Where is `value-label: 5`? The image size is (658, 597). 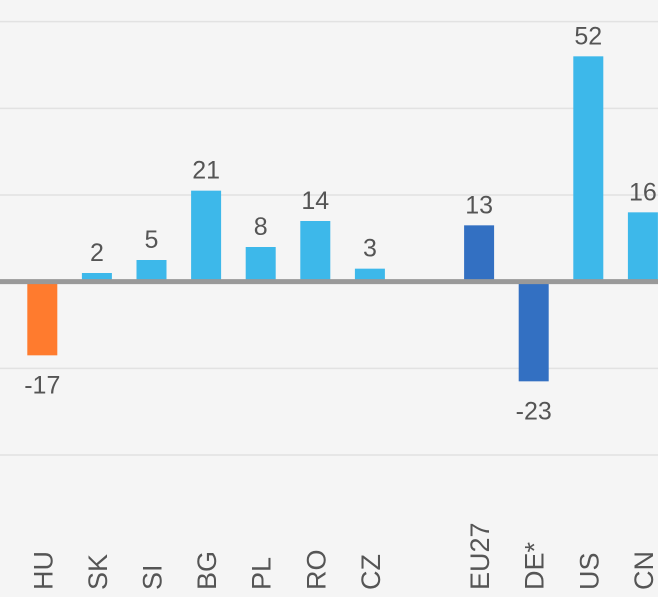
value-label: 5 is located at coordinates (152, 240).